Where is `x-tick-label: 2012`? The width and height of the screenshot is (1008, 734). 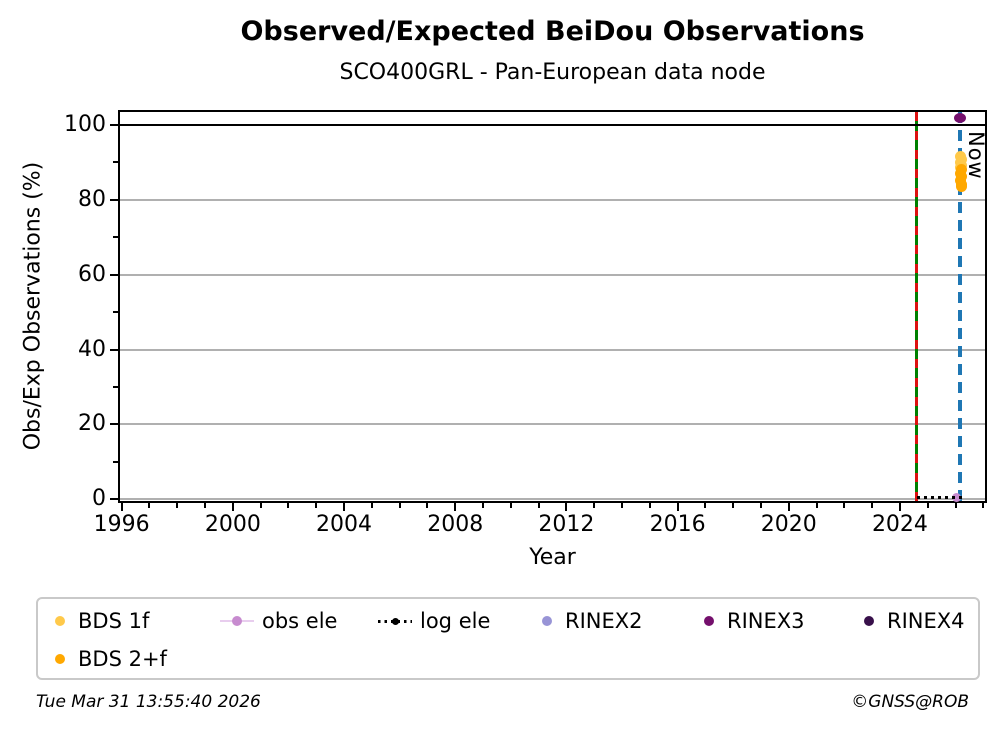
x-tick-label: 2012 is located at coordinates (566, 524).